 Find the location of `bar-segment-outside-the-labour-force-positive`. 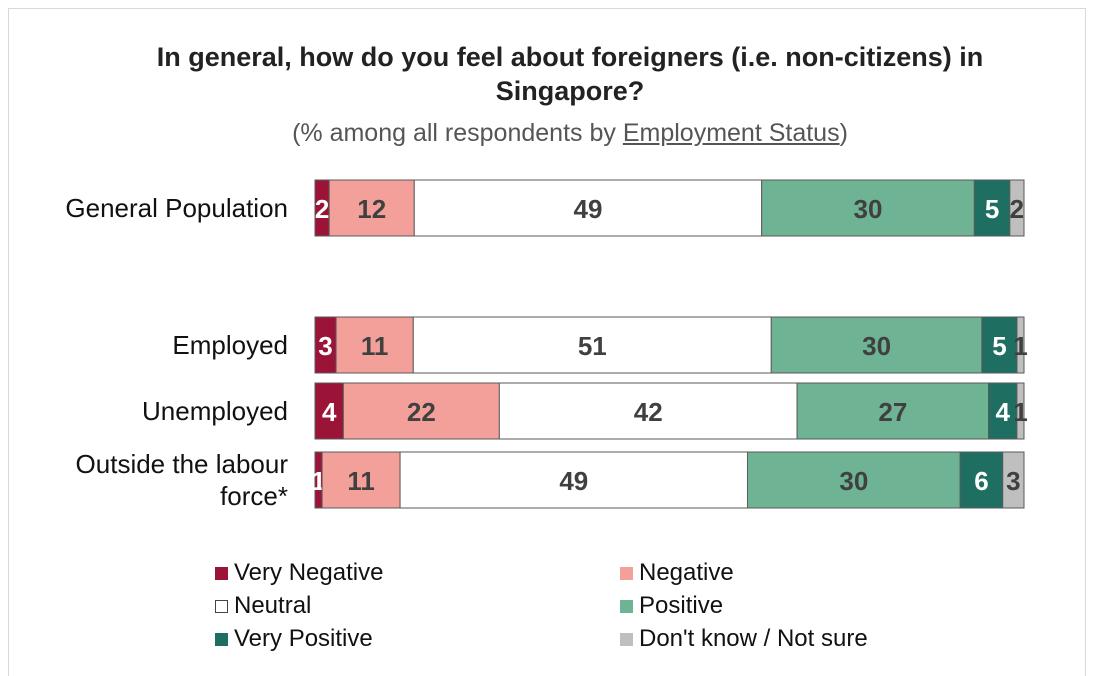

bar-segment-outside-the-labour-force-positive is located at coordinates (853, 480).